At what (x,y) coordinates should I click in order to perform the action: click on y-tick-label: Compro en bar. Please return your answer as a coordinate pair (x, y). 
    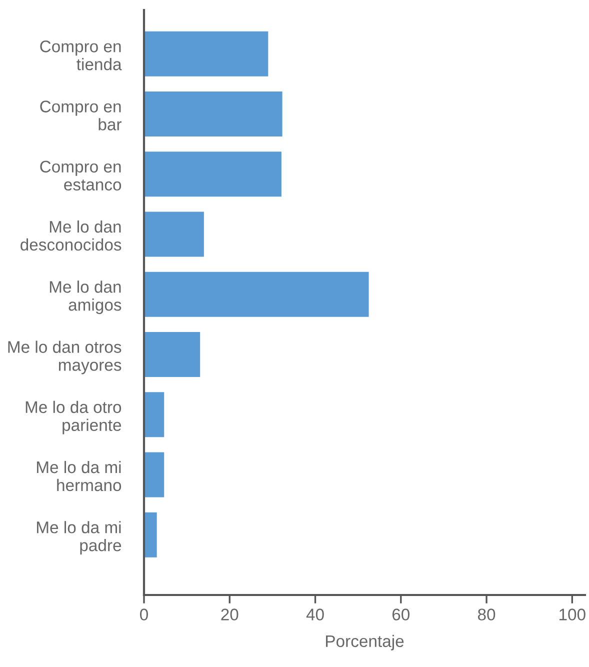
    Looking at the image, I should click on (81, 115).